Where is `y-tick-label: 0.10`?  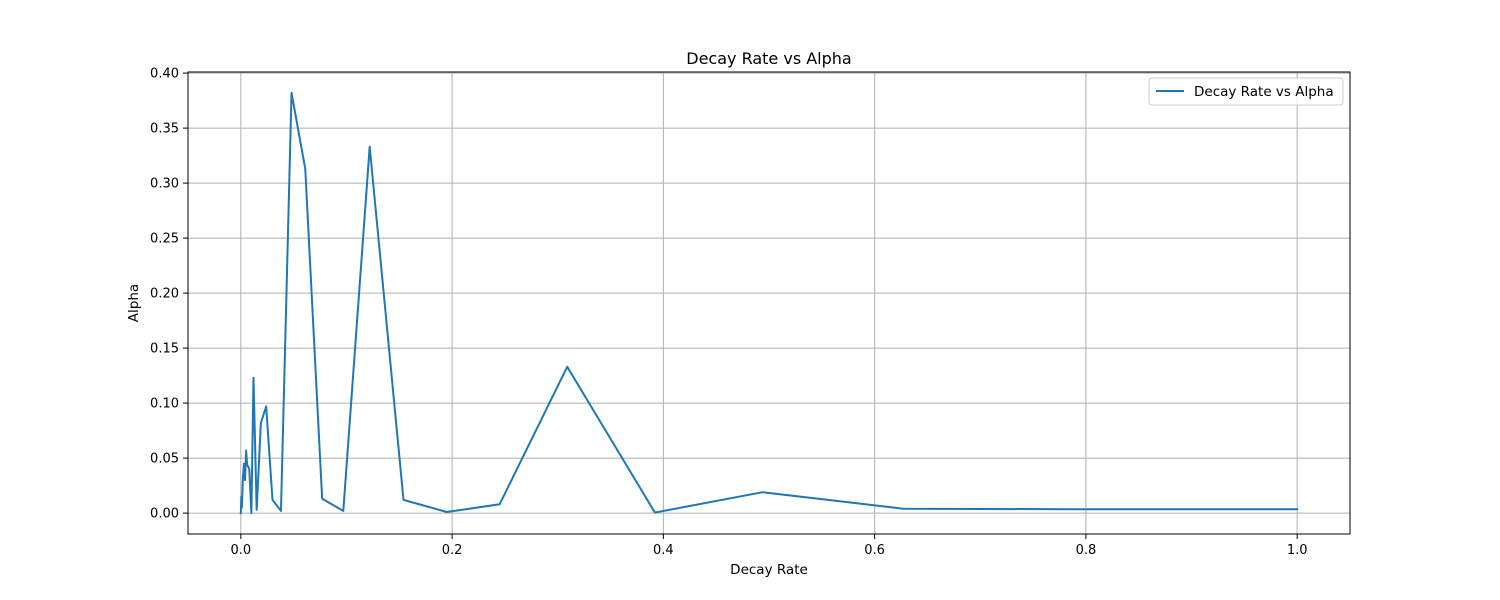 y-tick-label: 0.10 is located at coordinates (164, 404).